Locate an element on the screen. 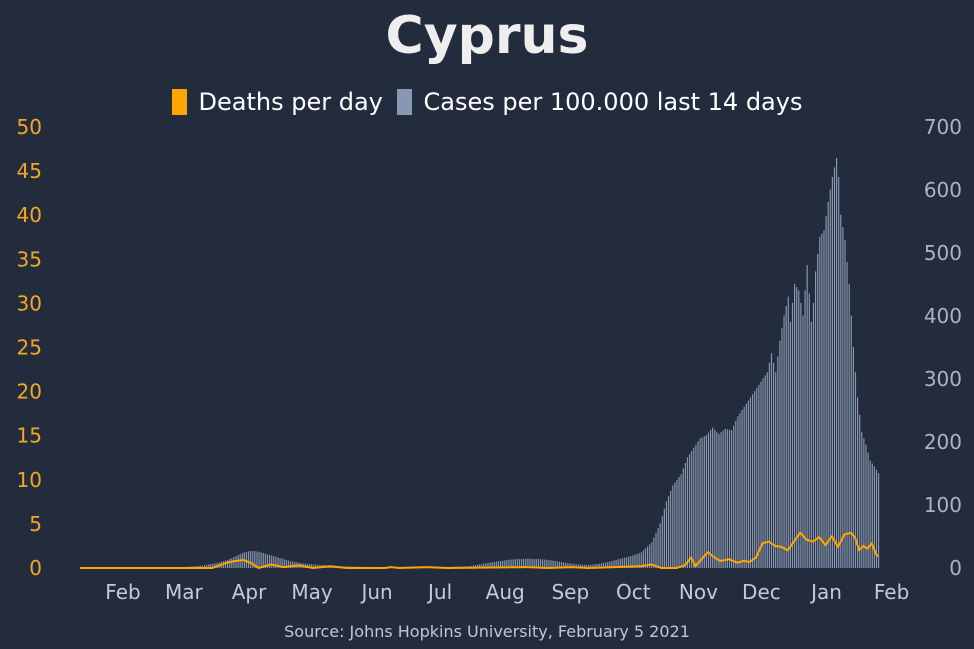  left-tick-label: 15 is located at coordinates (29, 436).